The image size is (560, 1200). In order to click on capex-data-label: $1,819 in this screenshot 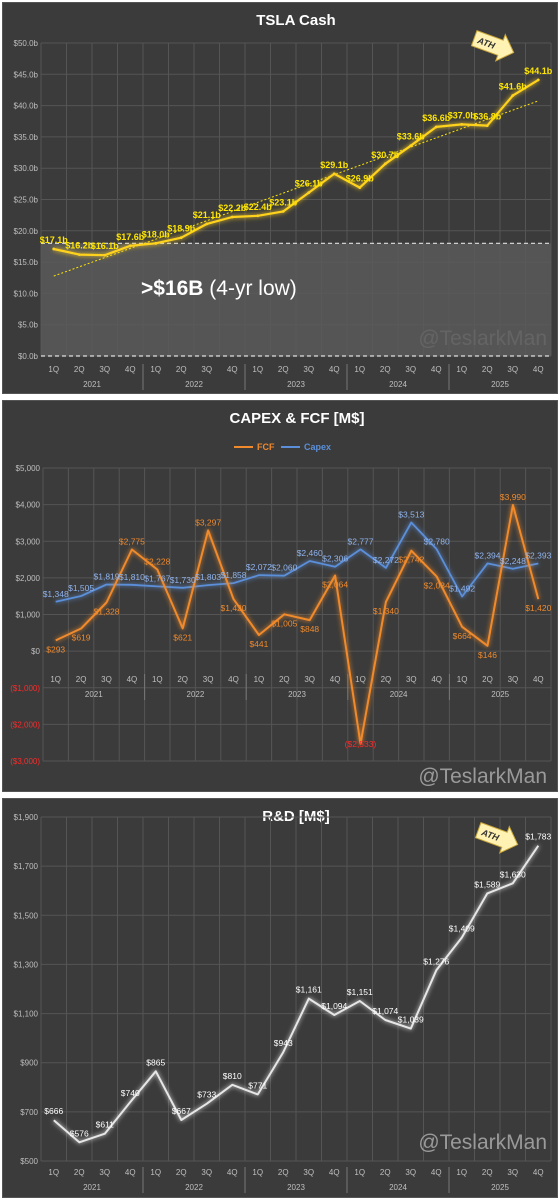, I will do `click(107, 577)`.